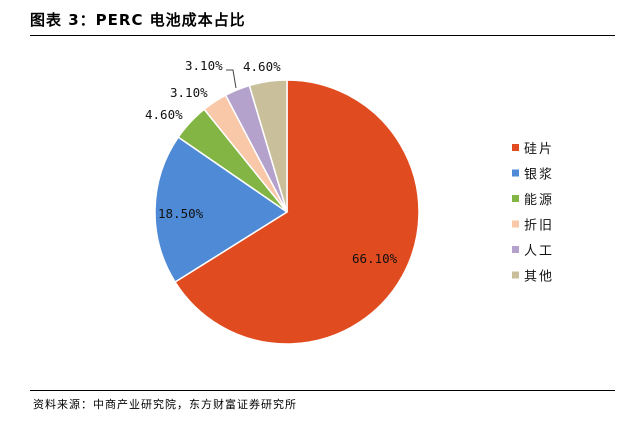 The height and width of the screenshot is (422, 630). Describe the element at coordinates (539, 175) in the screenshot. I see `legend-label-1: 银浆` at that location.